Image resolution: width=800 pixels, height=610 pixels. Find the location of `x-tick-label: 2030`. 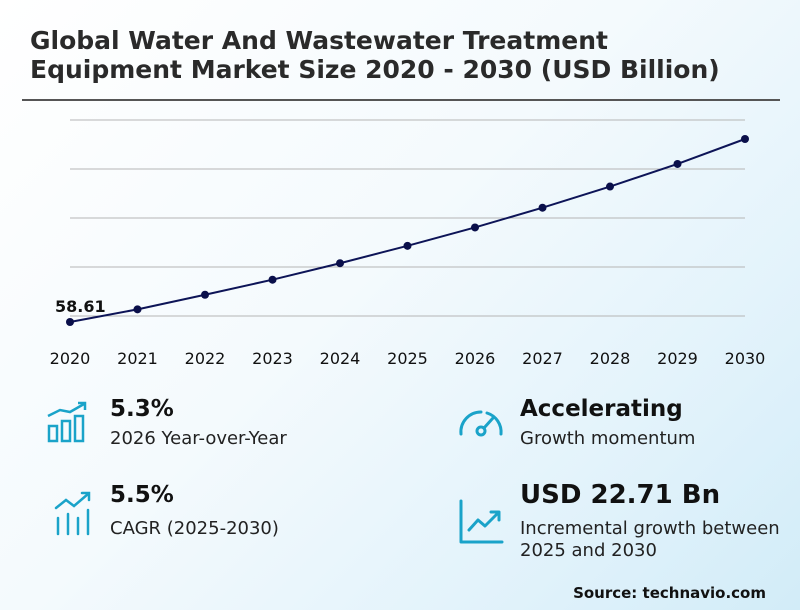

x-tick-label: 2030 is located at coordinates (745, 358).